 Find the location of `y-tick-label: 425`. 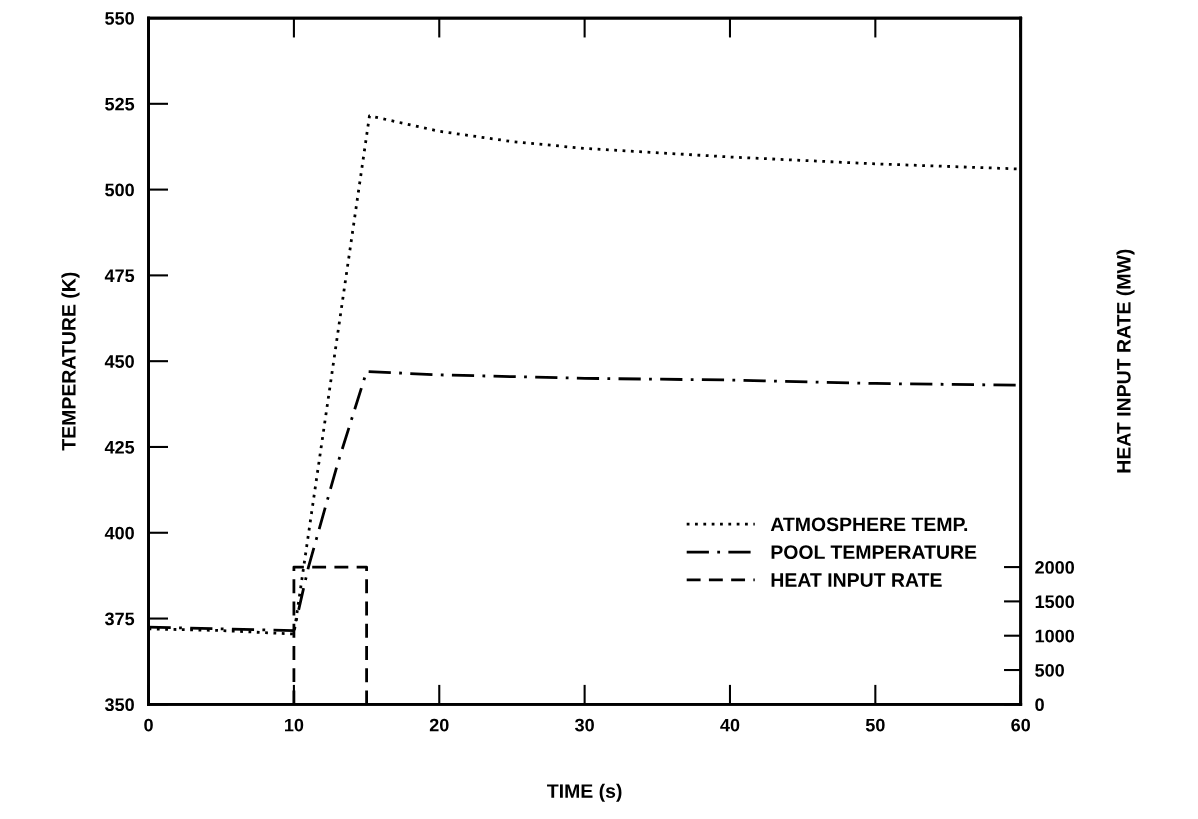

y-tick-label: 425 is located at coordinates (119, 447).